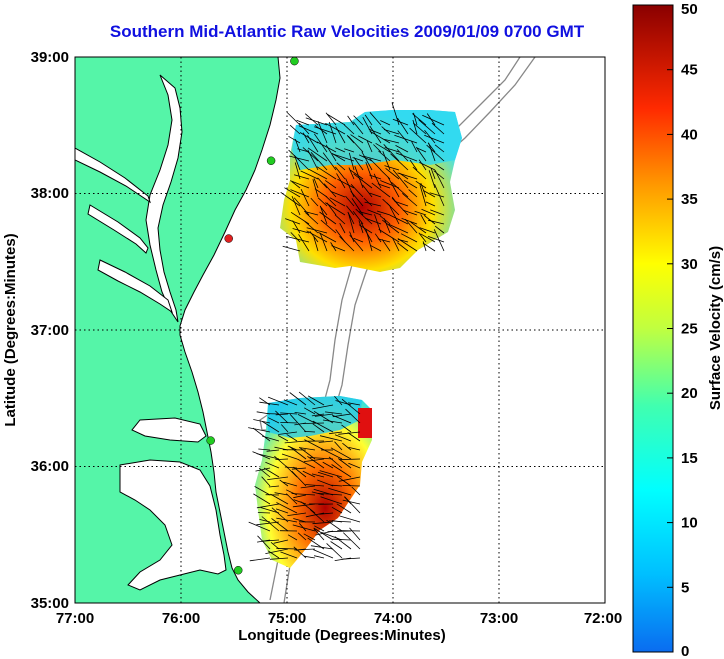  What do you see at coordinates (685, 651) in the screenshot?
I see `colorbar-tick-label: 0` at bounding box center [685, 651].